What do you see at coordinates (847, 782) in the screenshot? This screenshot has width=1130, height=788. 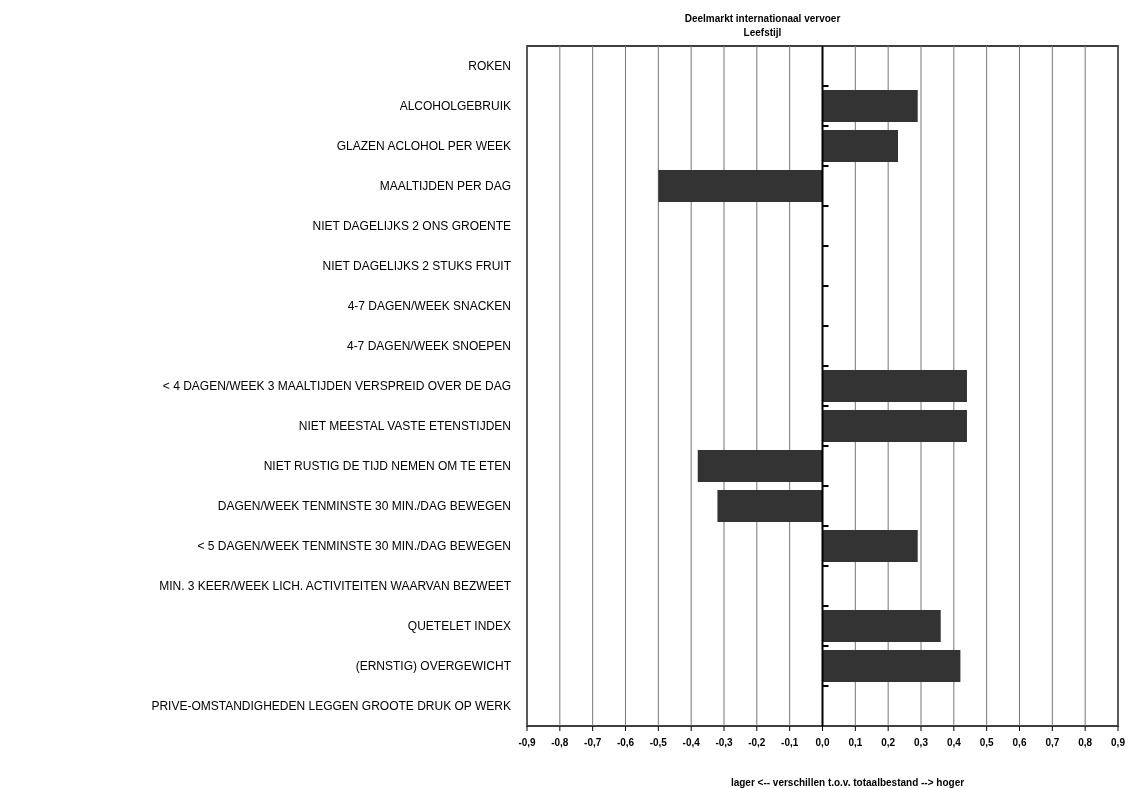 I see `x-axis-title: lager <-- verschillen t.o.v. totaalbestand --> hoger` at bounding box center [847, 782].